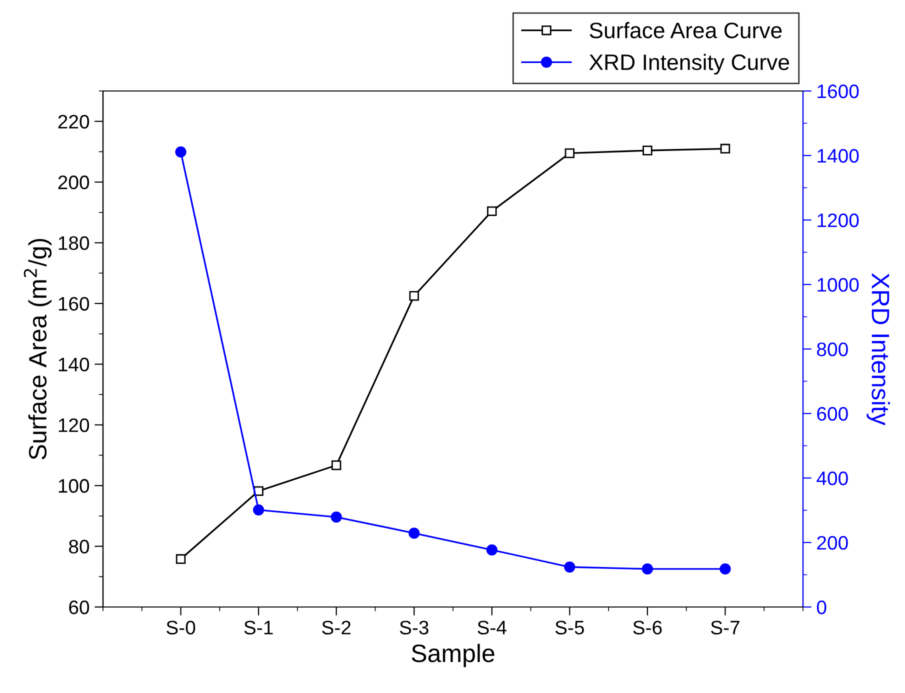 The height and width of the screenshot is (693, 905). Describe the element at coordinates (74, 303) in the screenshot. I see `y-tick-label: 160` at that location.